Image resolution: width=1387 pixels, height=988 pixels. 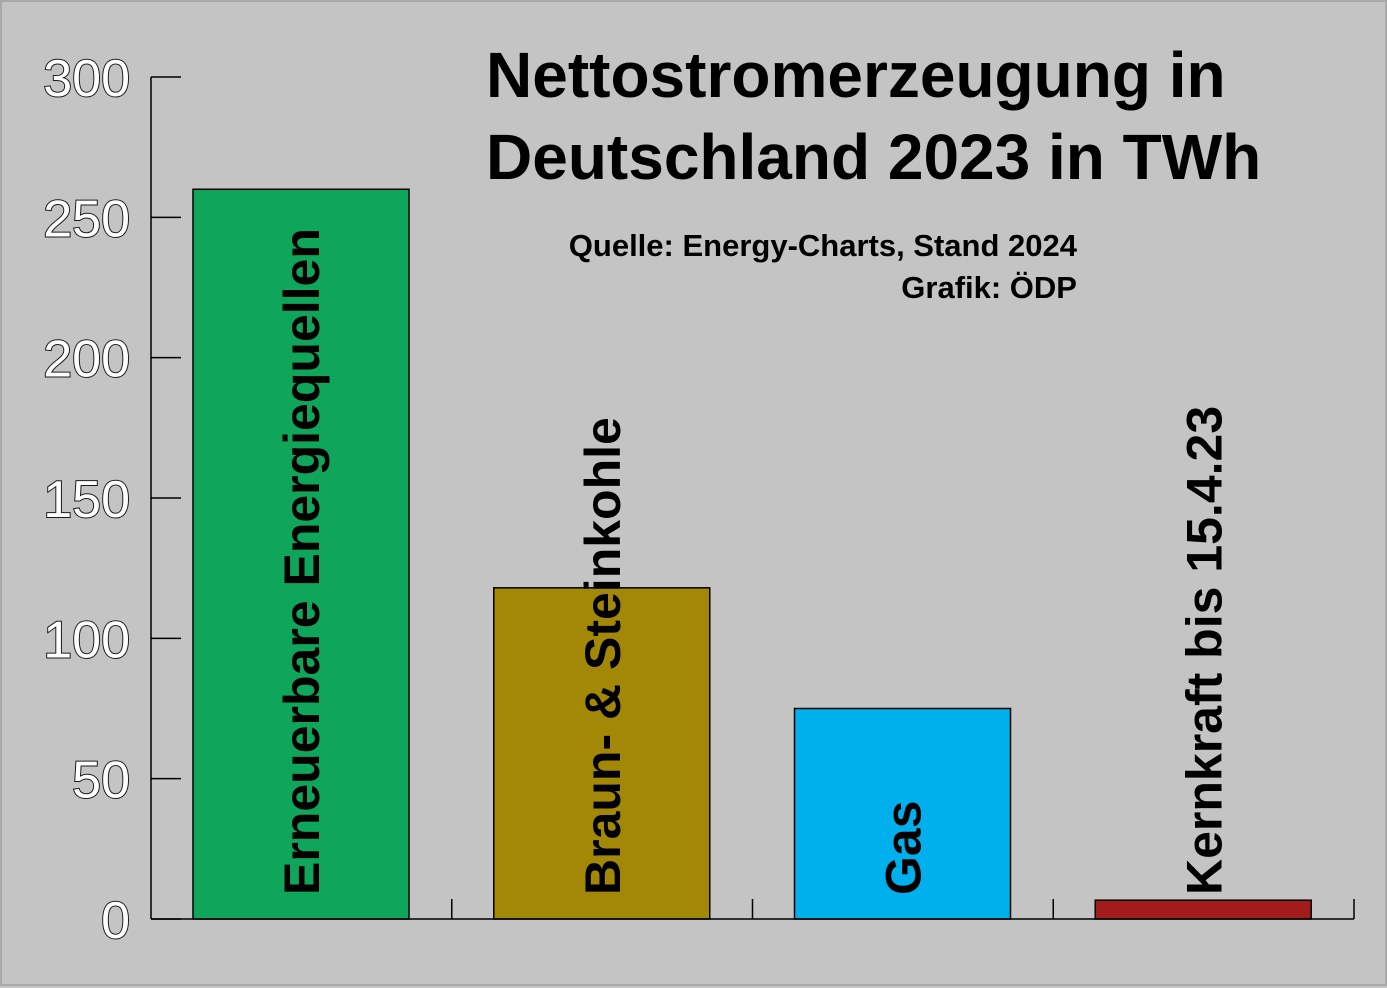 What do you see at coordinates (302, 561) in the screenshot?
I see `category-label-0: Erneuerbare Energiequellen` at bounding box center [302, 561].